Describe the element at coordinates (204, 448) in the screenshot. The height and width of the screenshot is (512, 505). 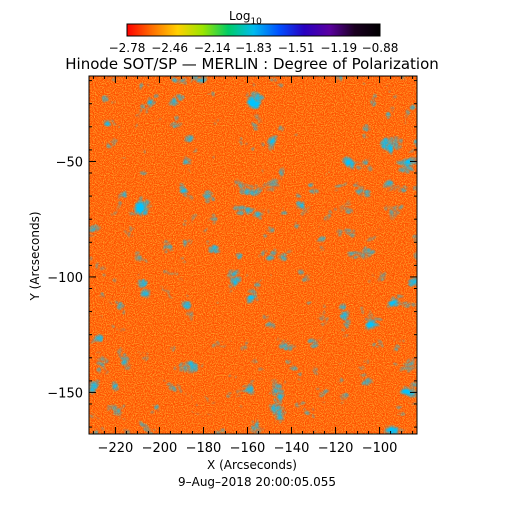
I see `x-tick-label: −180` at that location.